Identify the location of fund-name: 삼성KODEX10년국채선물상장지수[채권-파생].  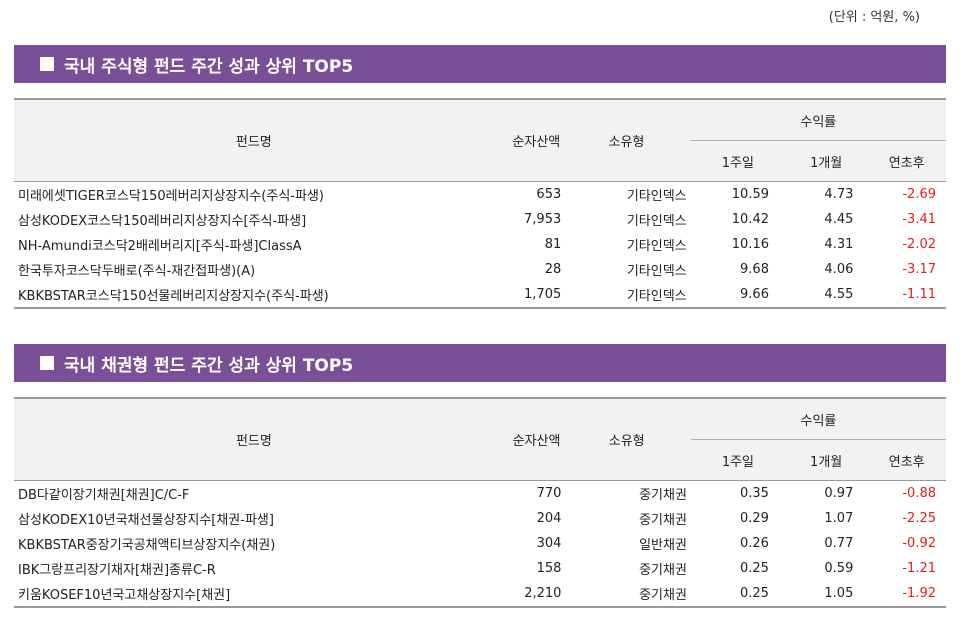
(146, 520).